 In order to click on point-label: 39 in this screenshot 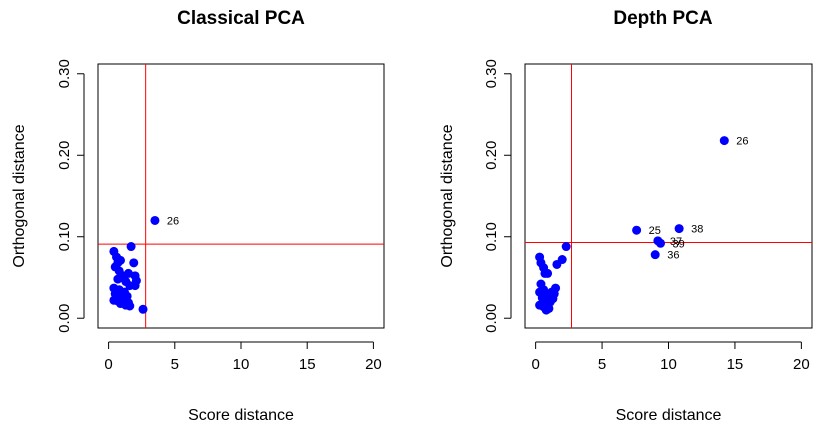, I will do `click(679, 244)`.